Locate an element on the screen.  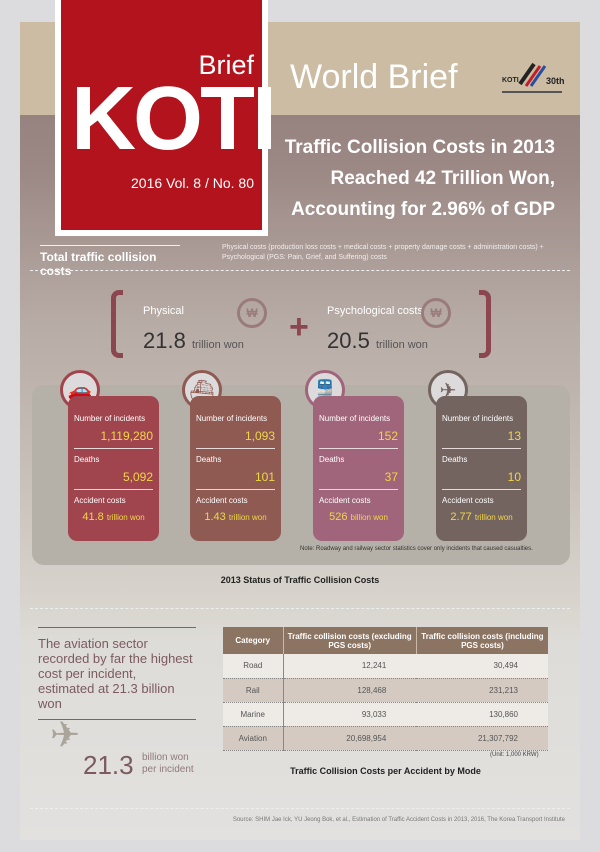
table-cell: 21,307,792 is located at coordinates (482, 738).